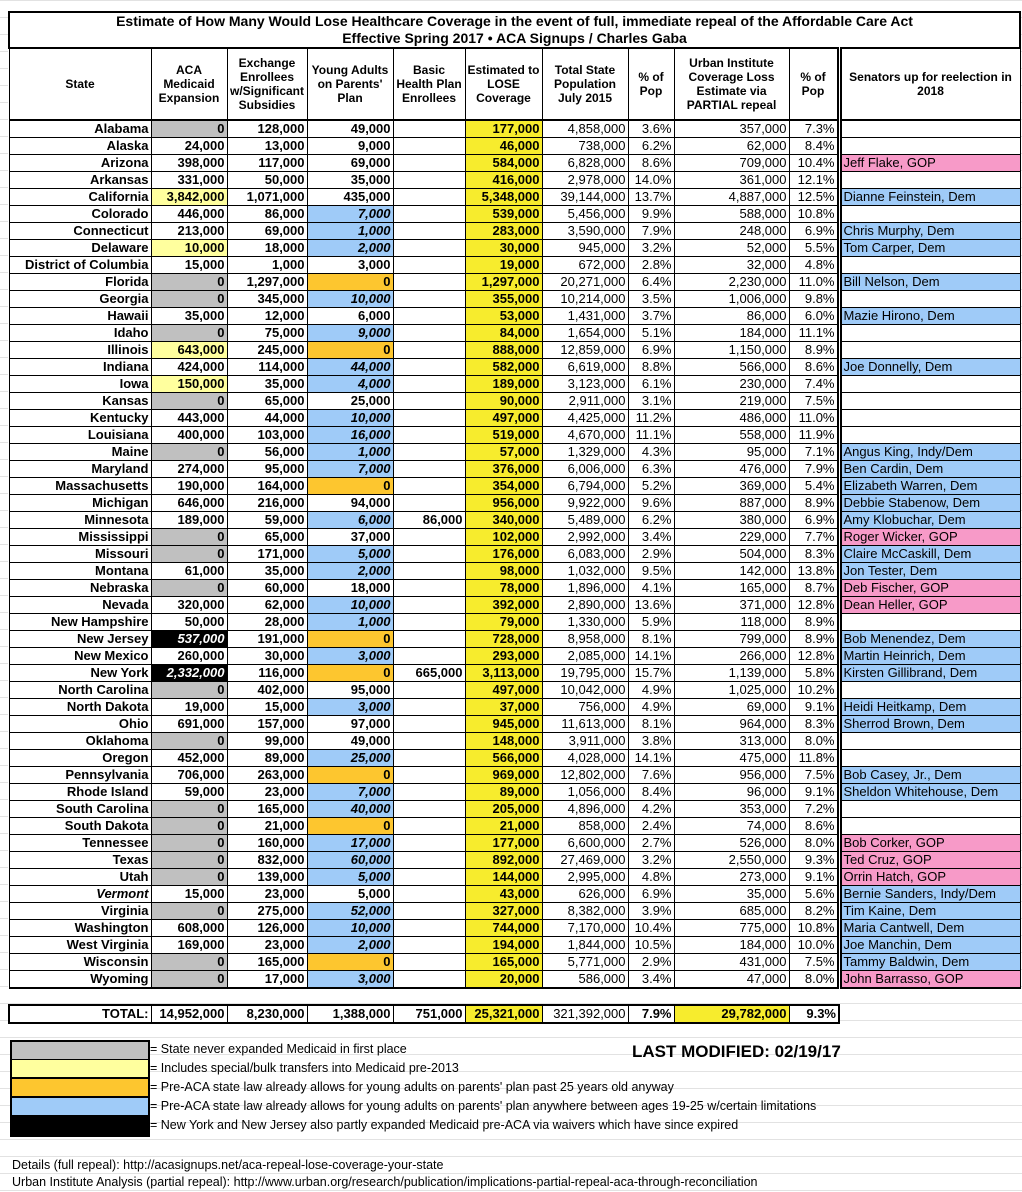 The height and width of the screenshot is (1192, 1022). What do you see at coordinates (267, 316) in the screenshot?
I see `exchange-cell: 12,000` at bounding box center [267, 316].